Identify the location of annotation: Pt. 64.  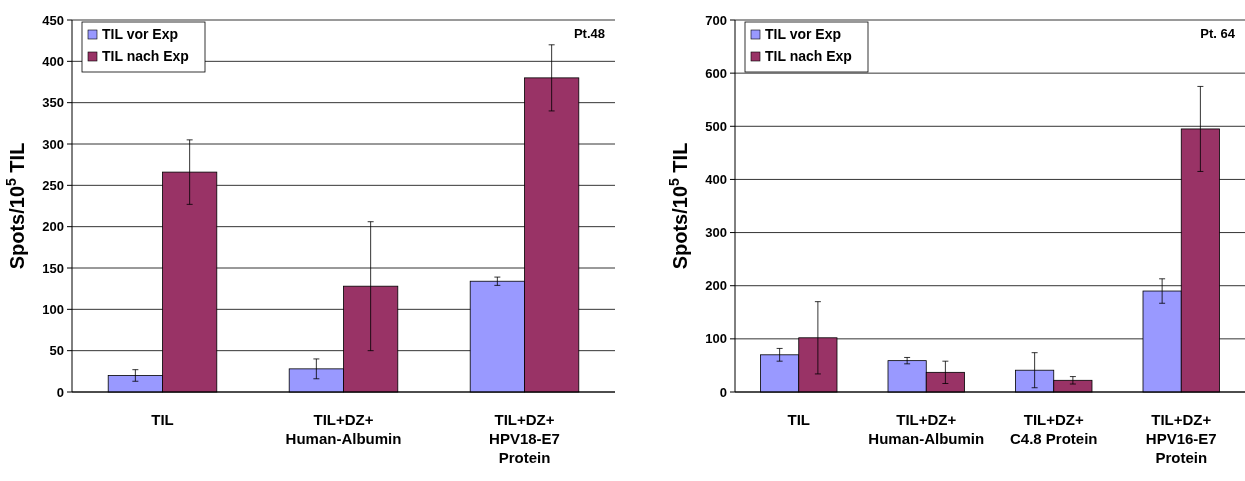
(1218, 33).